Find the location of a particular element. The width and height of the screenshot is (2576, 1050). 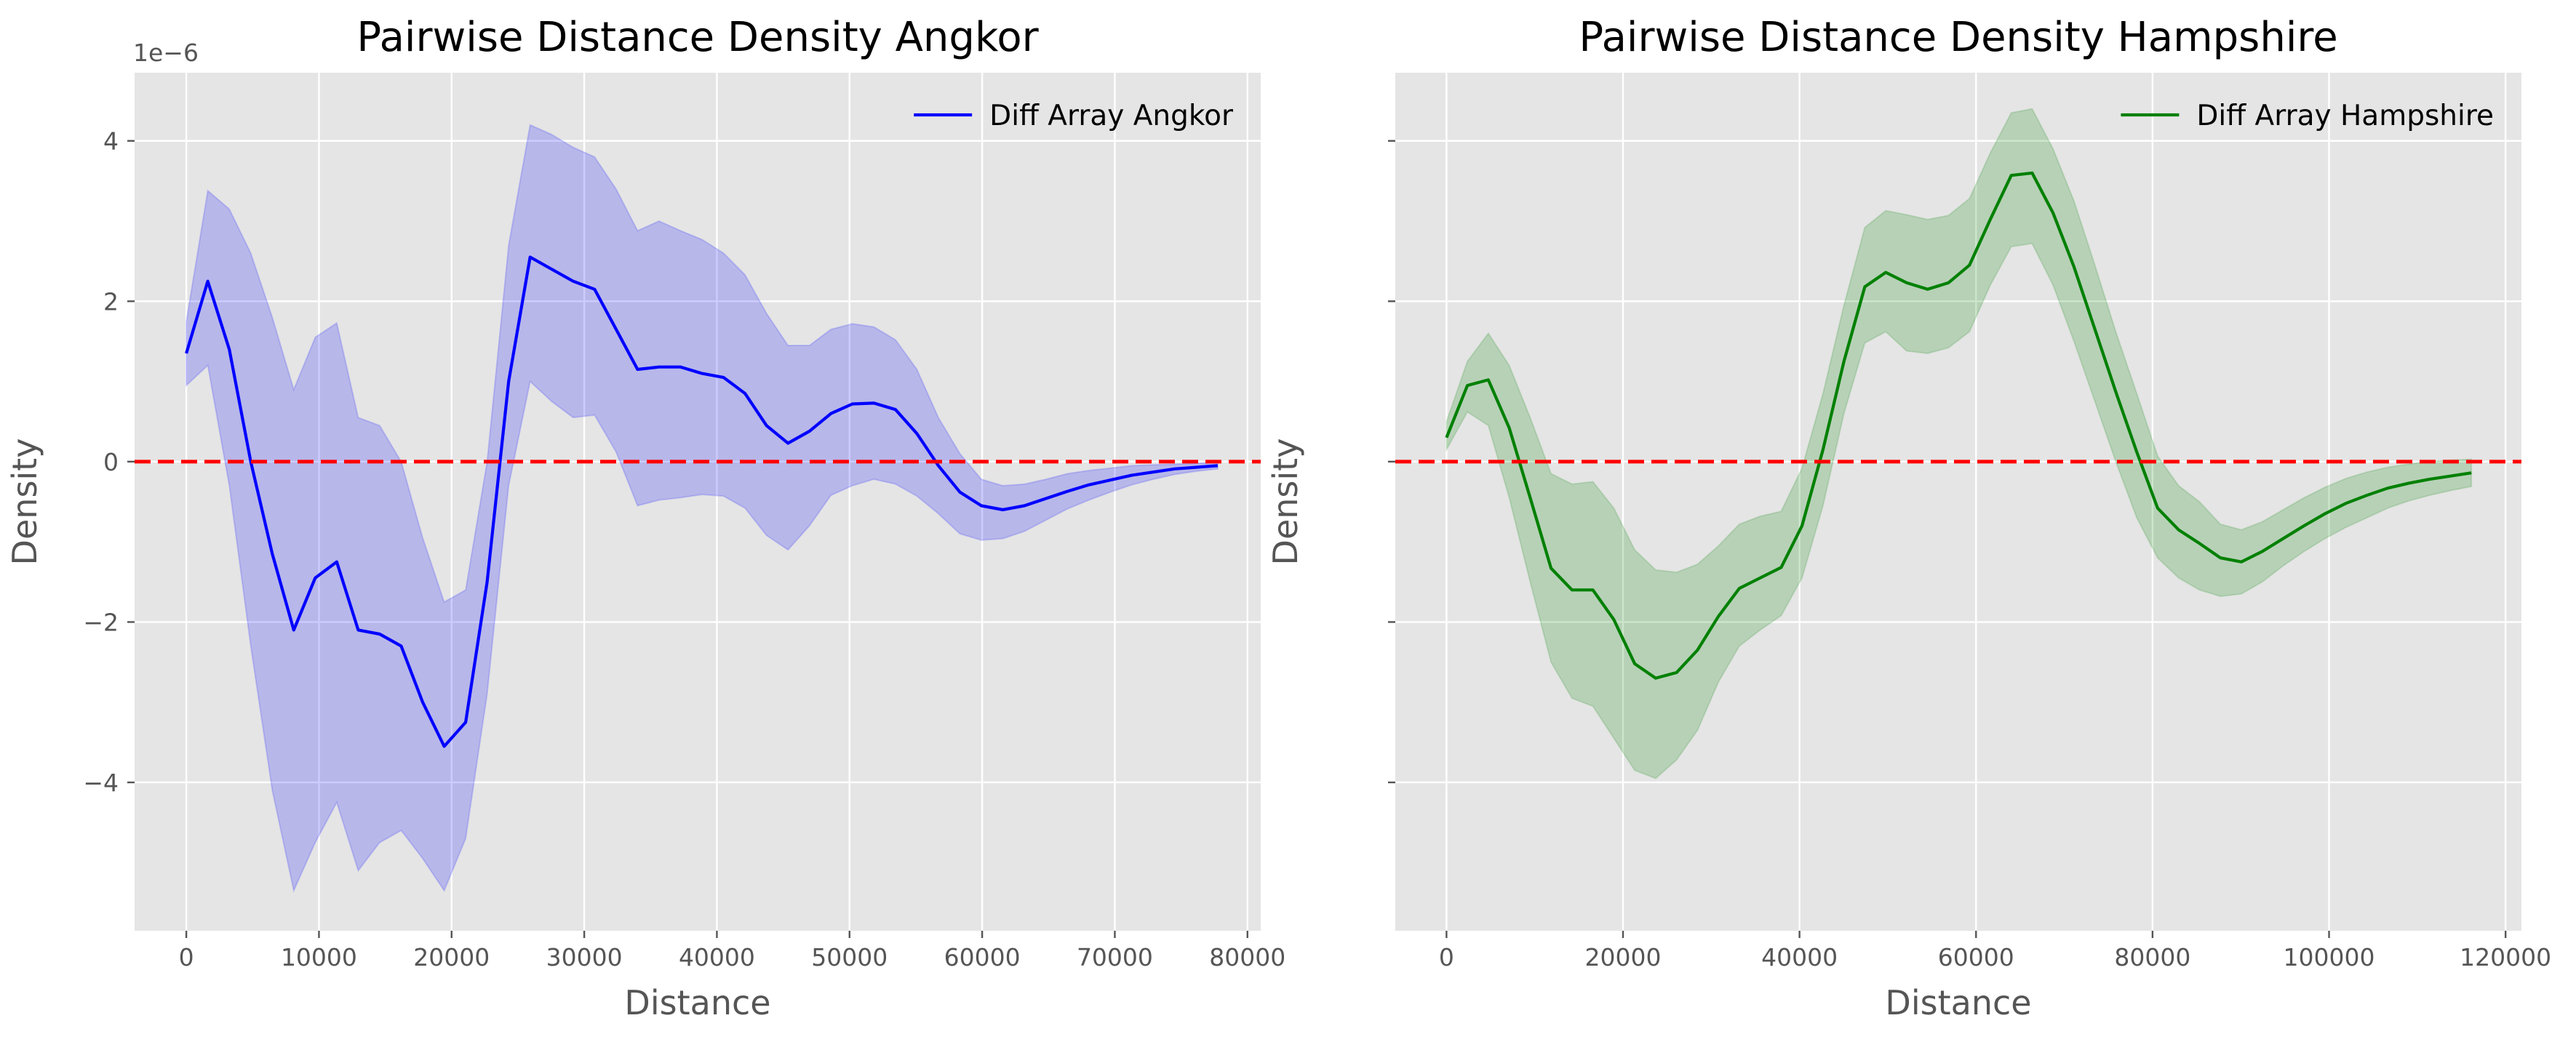

x-tick-label: 30000 is located at coordinates (584, 957).